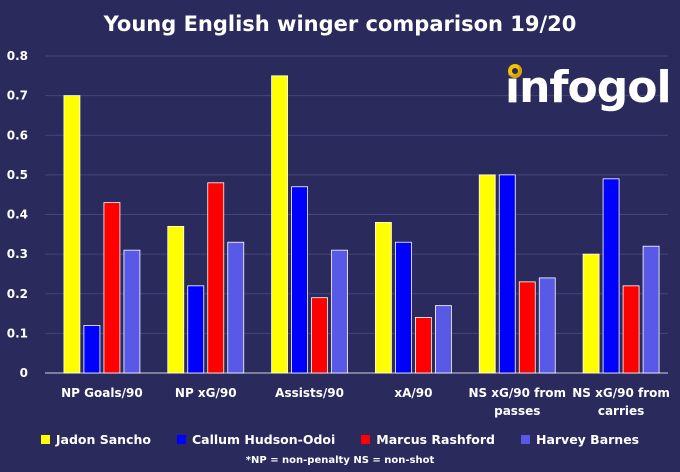  I want to click on footnote: *NP = non-penalty NS = non-shot, so click(340, 460).